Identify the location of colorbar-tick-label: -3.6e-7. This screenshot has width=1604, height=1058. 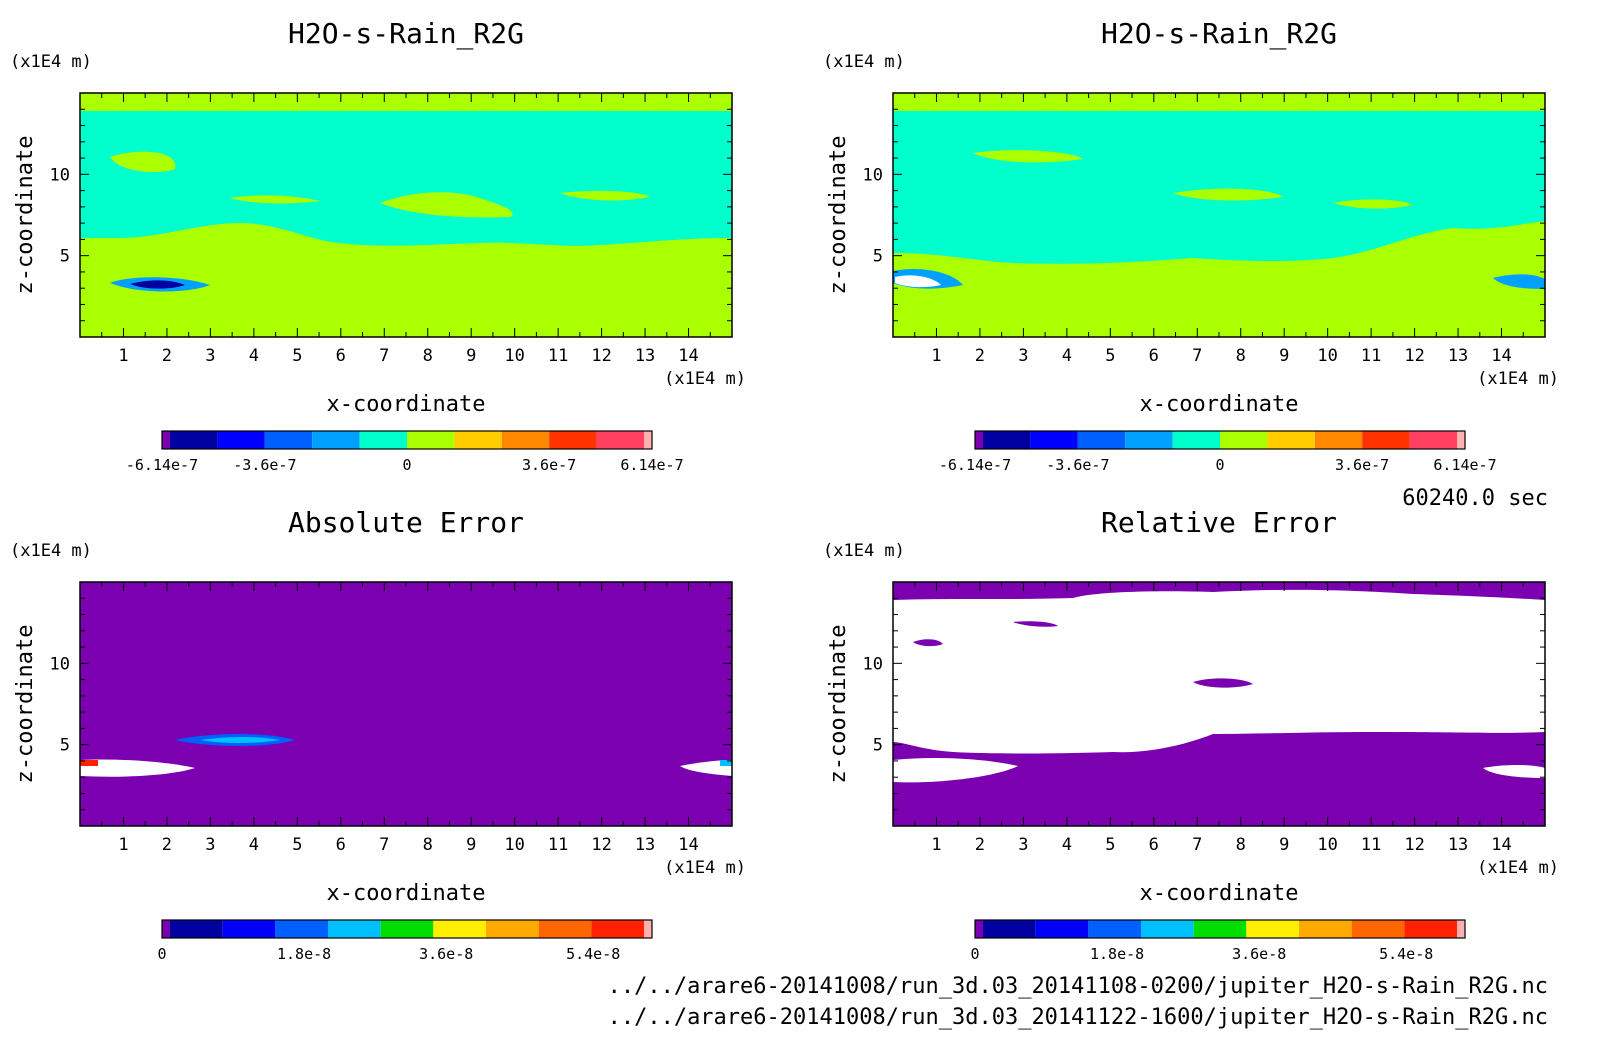
(264, 465).